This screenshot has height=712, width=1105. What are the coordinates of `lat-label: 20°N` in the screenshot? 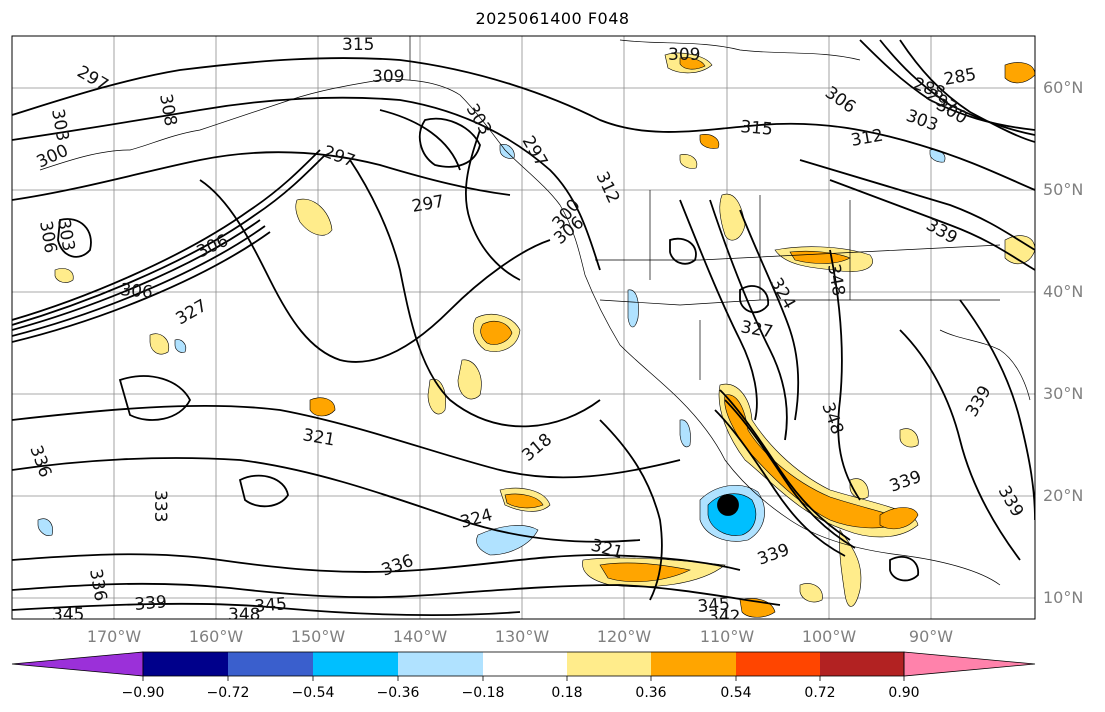 It's located at (1063, 495).